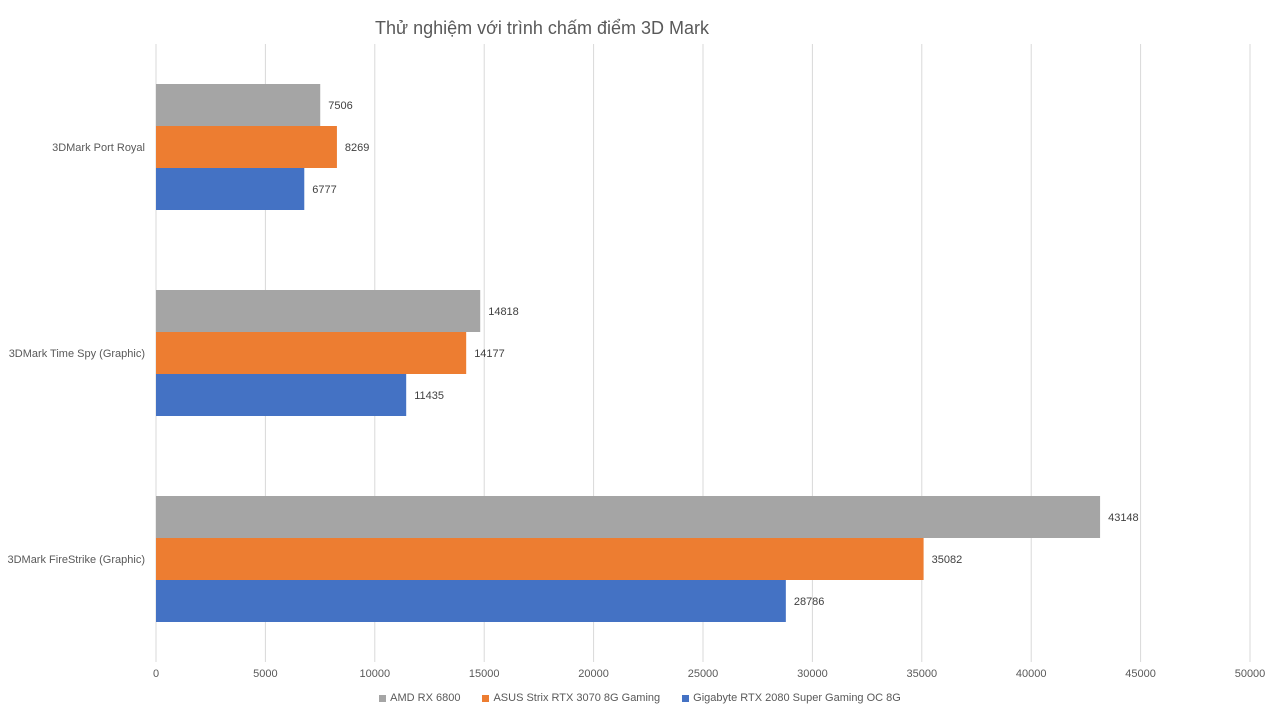 This screenshot has width=1280, height=720. I want to click on x-tick-label: 20000, so click(593, 674).